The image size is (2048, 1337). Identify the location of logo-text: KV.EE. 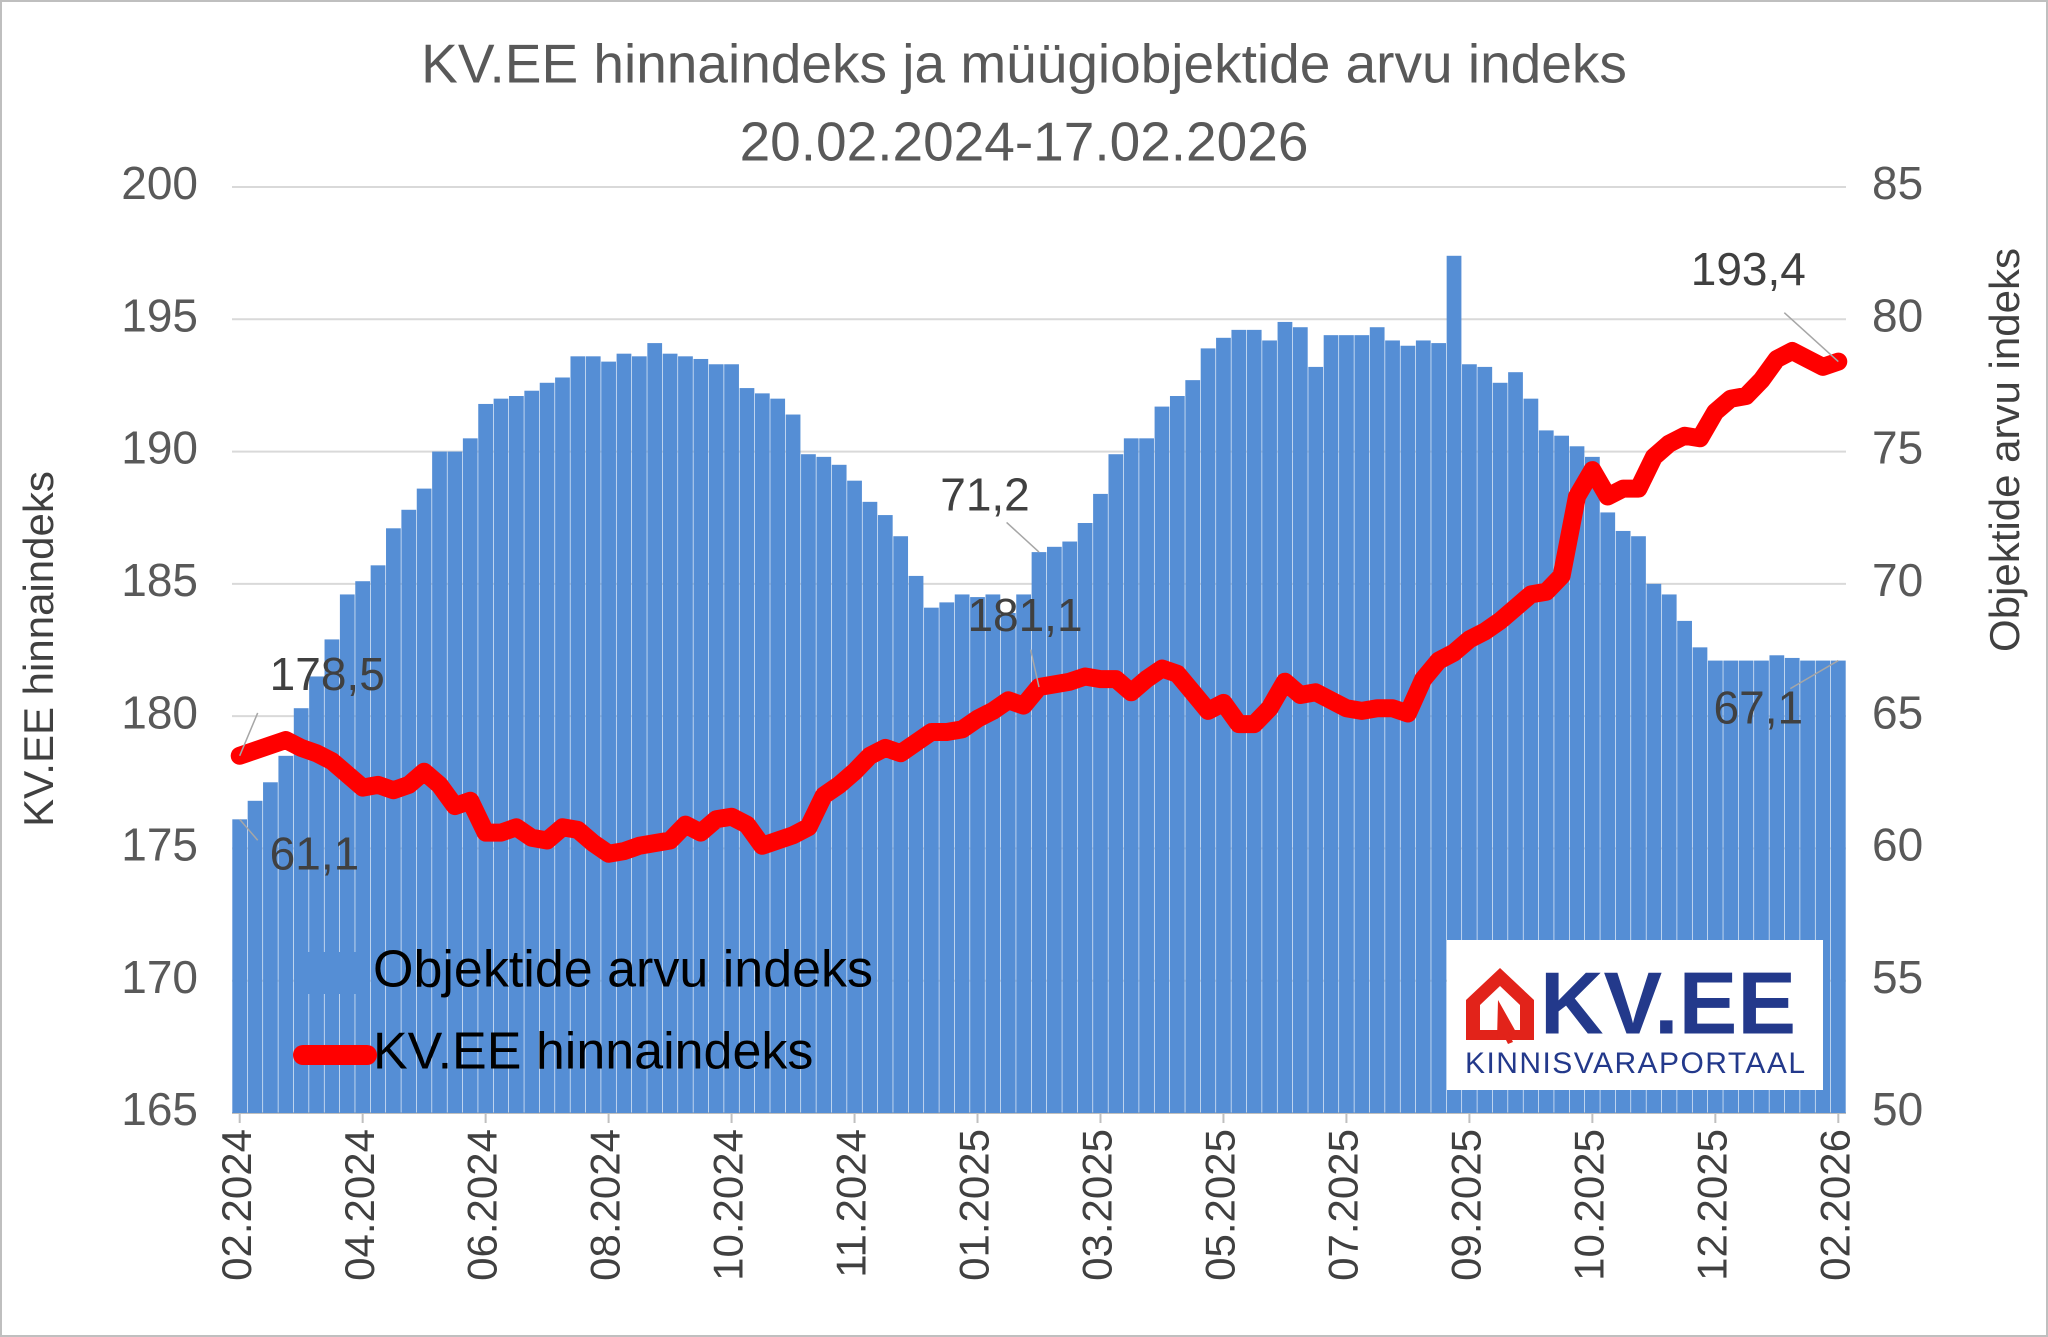
(1668, 1002).